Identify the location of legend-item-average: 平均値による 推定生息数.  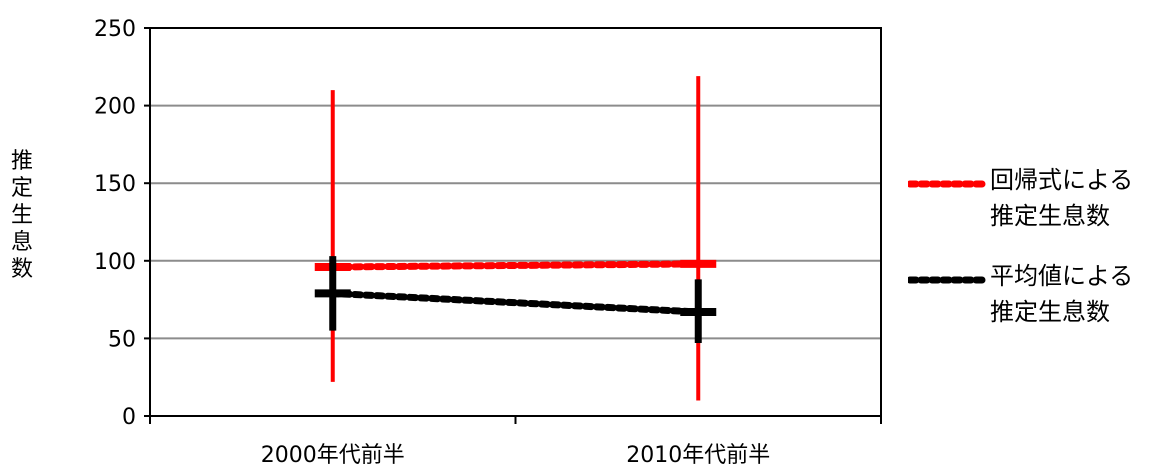
(1033, 306).